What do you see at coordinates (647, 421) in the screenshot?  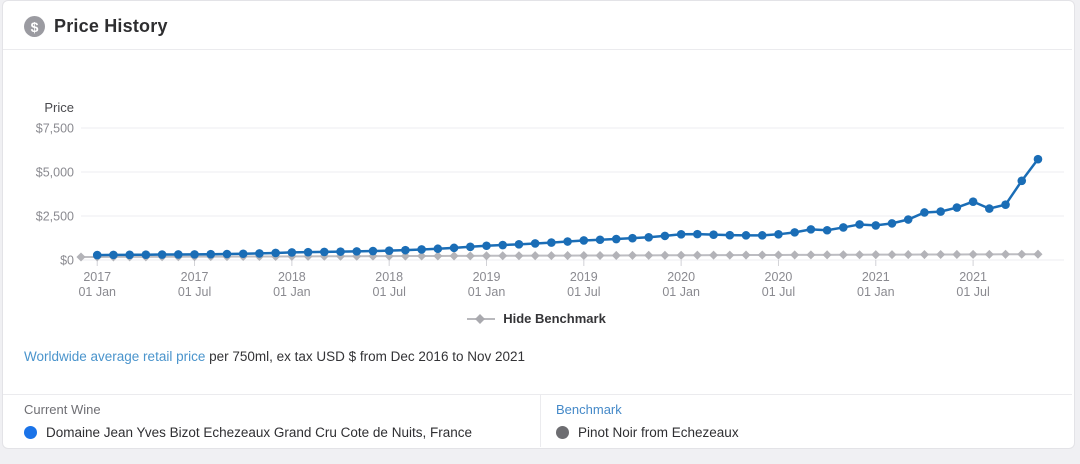 I see `benchmark-section: Benchmark Pinot Noir from Echezeaux` at bounding box center [647, 421].